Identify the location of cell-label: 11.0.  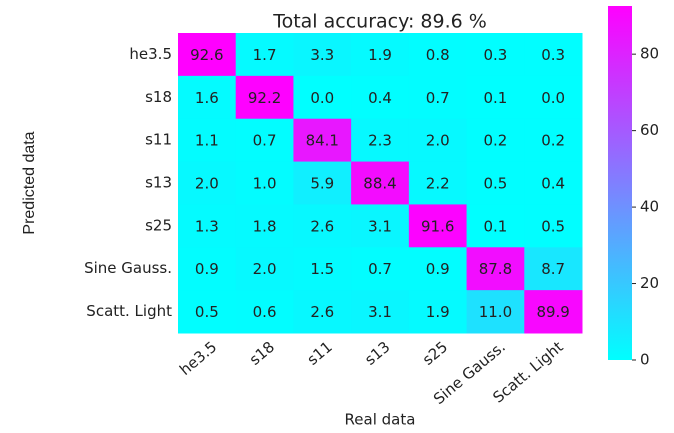
(495, 312).